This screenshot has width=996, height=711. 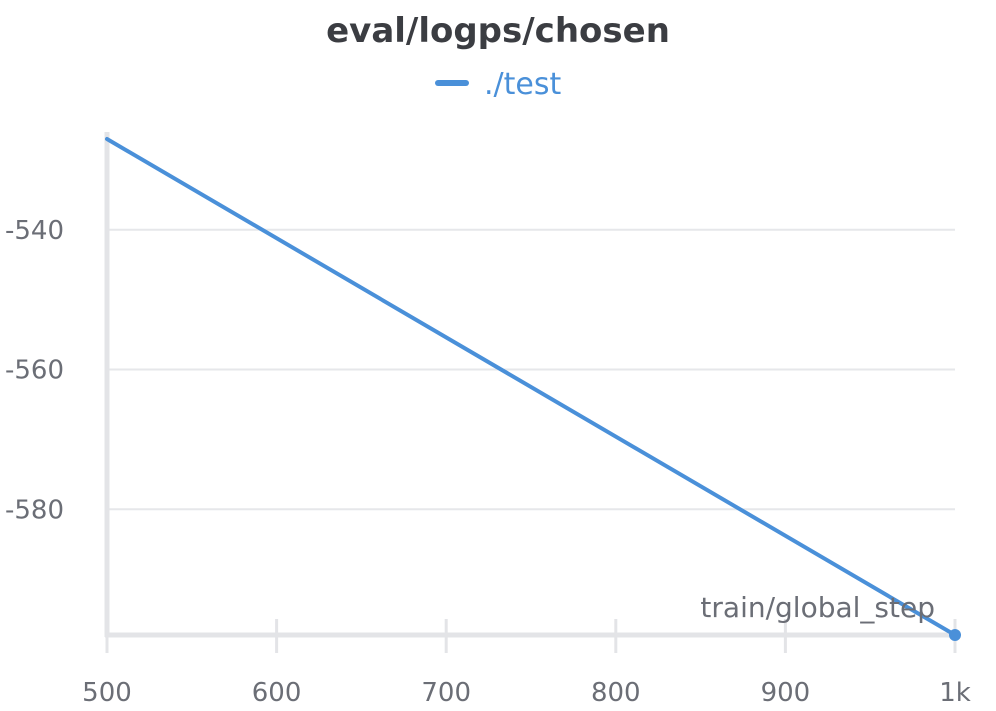 I want to click on legend: ./test, so click(x=498, y=84).